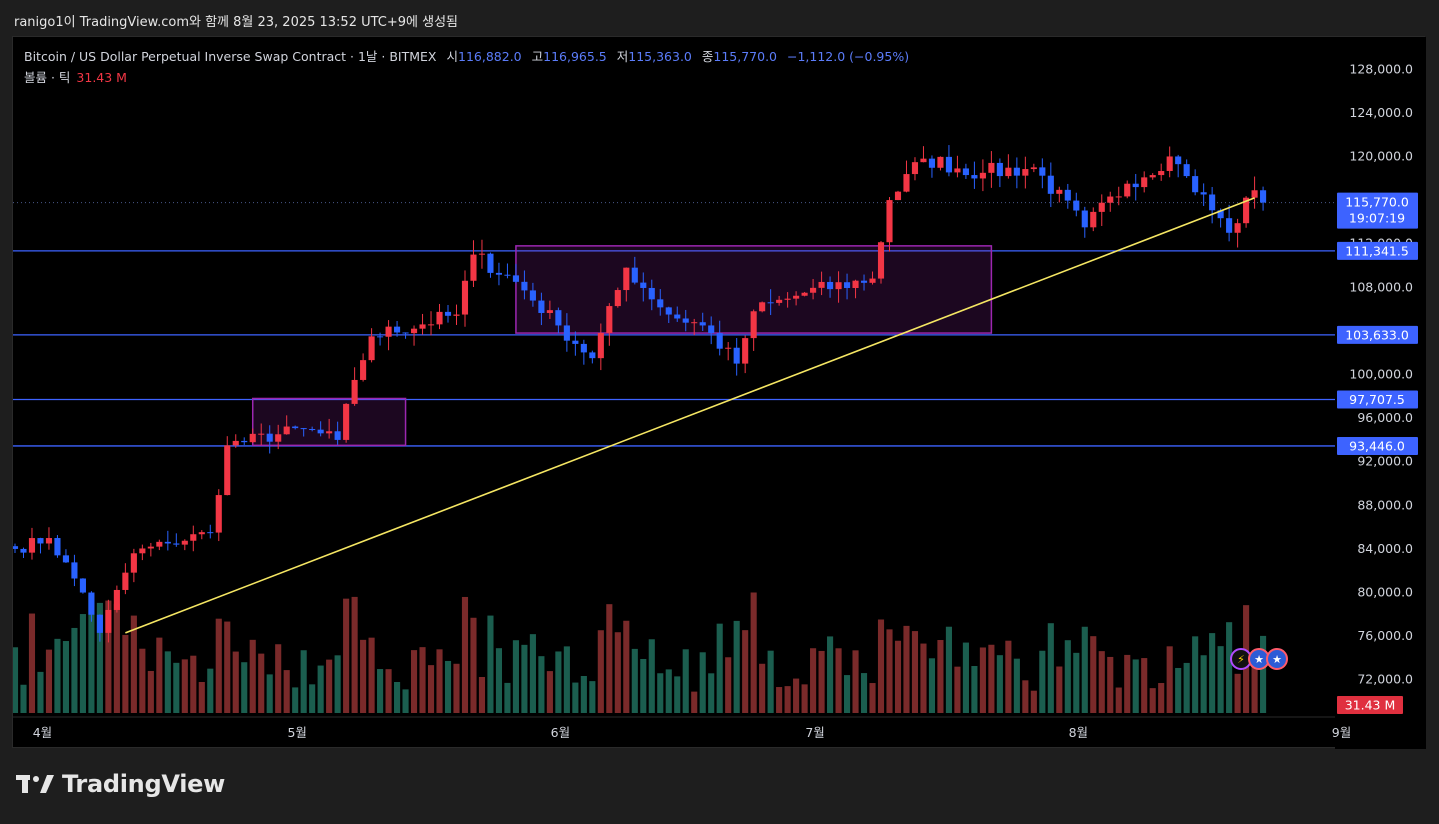 This screenshot has height=824, width=1439. What do you see at coordinates (1381, 112) in the screenshot?
I see `price-tick-1: 124,000.0` at bounding box center [1381, 112].